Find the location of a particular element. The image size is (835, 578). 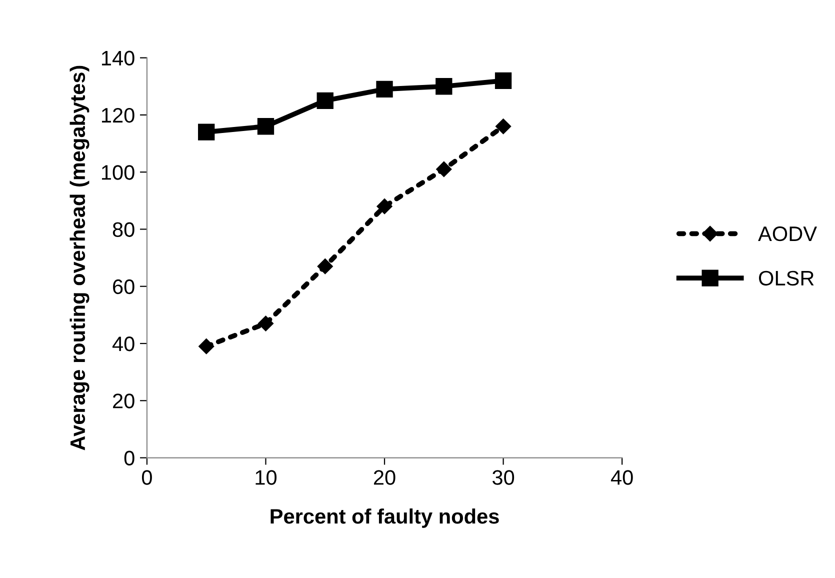

x-tick-label: 40 is located at coordinates (621, 477).